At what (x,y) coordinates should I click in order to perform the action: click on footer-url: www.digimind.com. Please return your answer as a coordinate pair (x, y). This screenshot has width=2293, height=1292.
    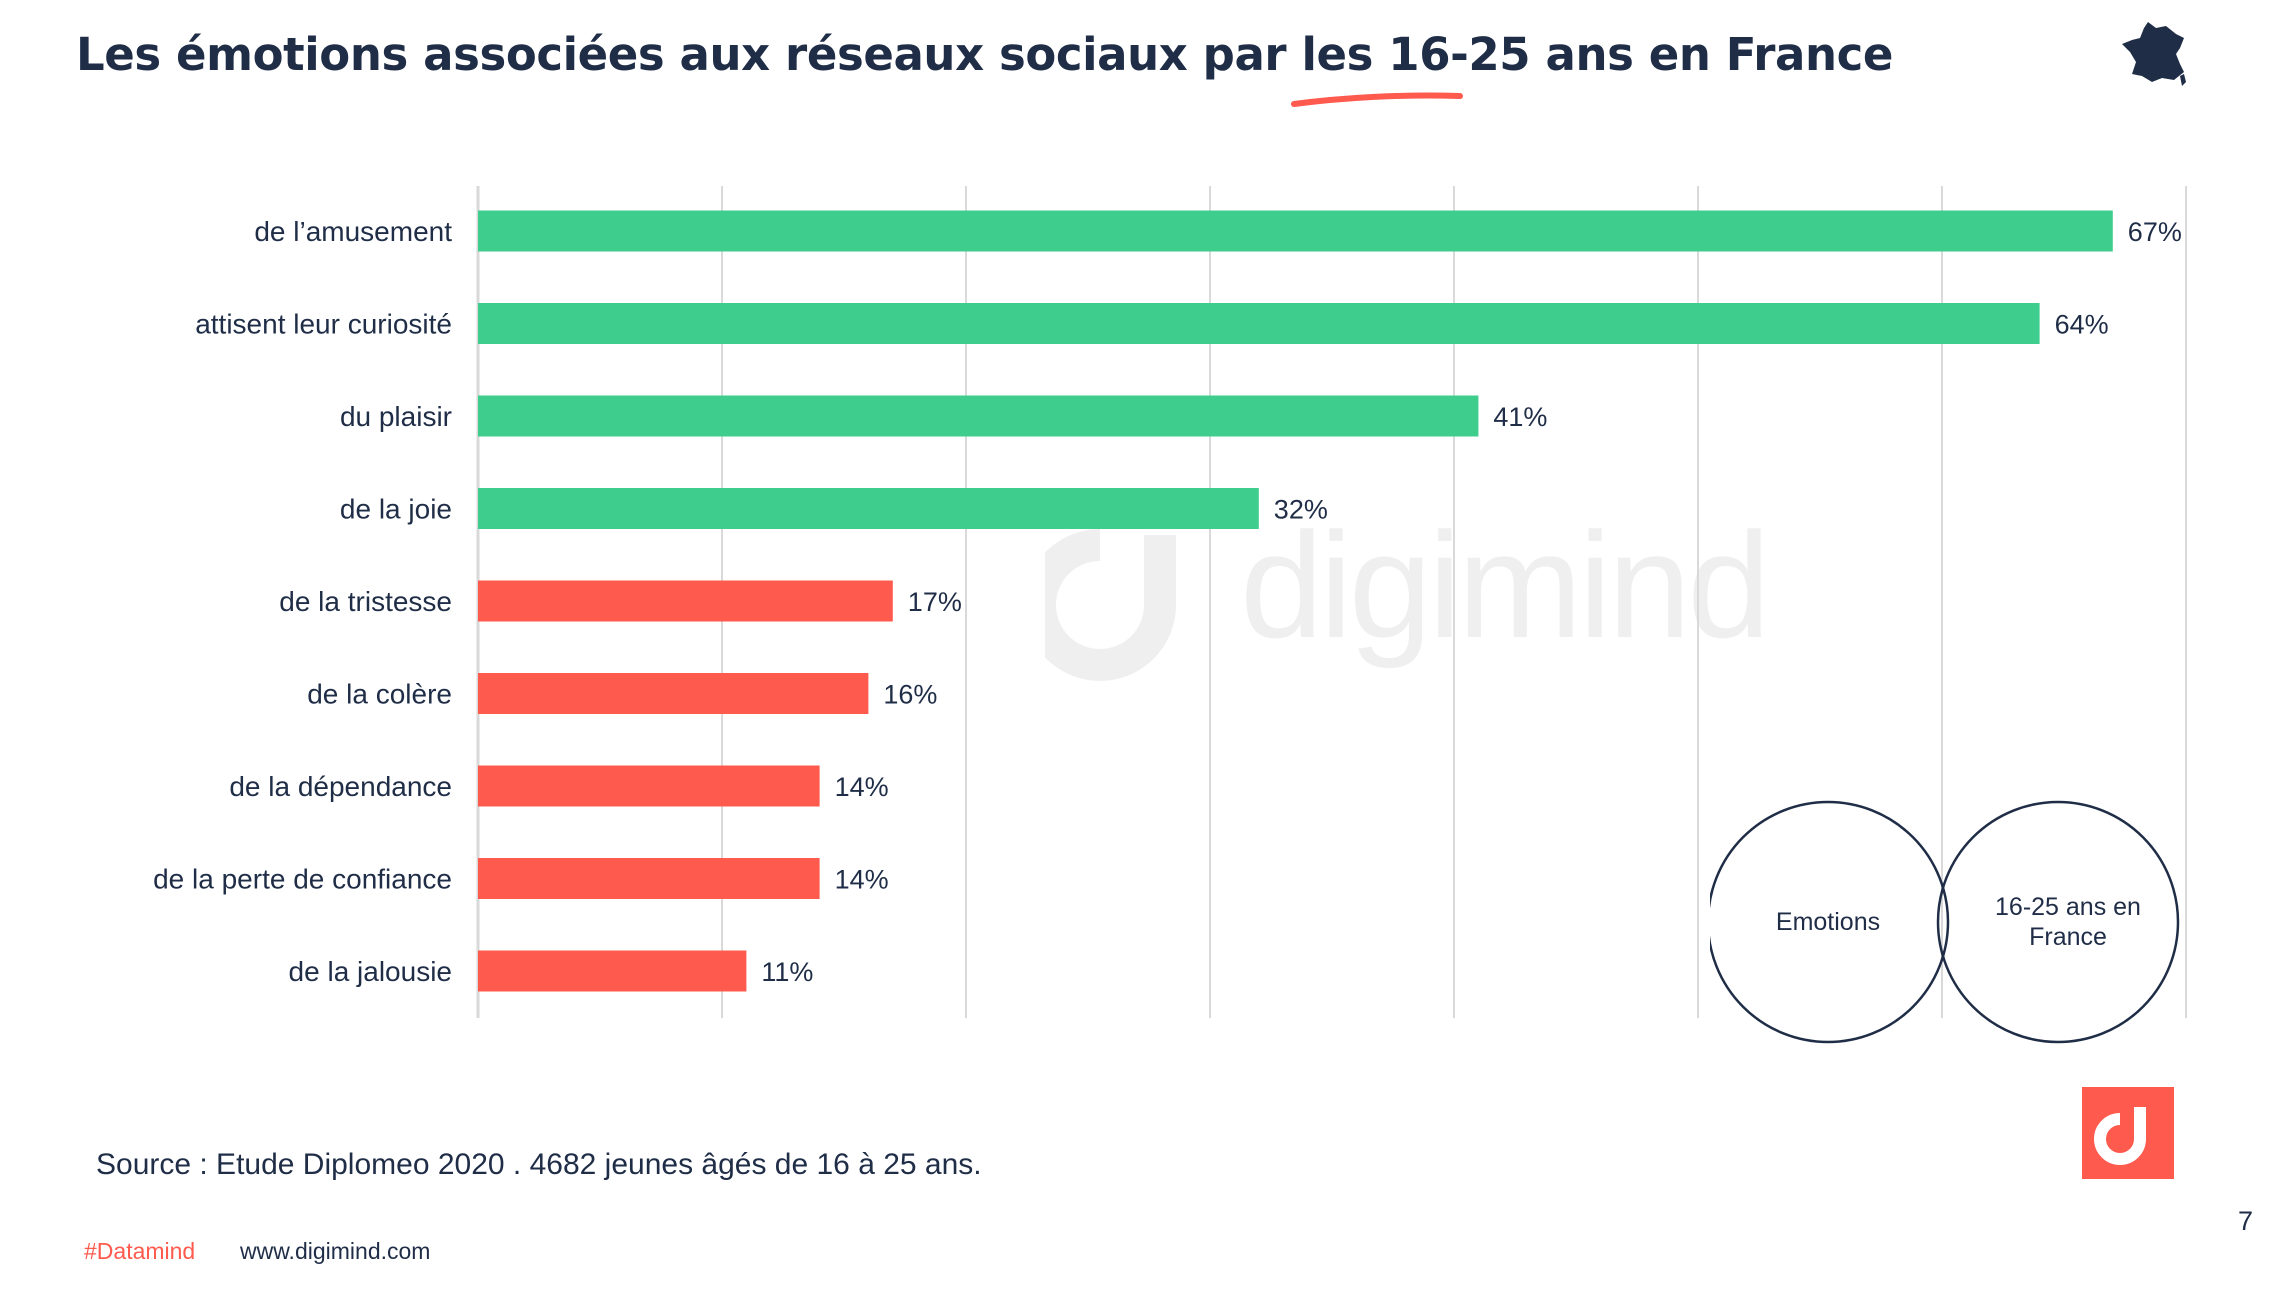
    Looking at the image, I should click on (335, 1251).